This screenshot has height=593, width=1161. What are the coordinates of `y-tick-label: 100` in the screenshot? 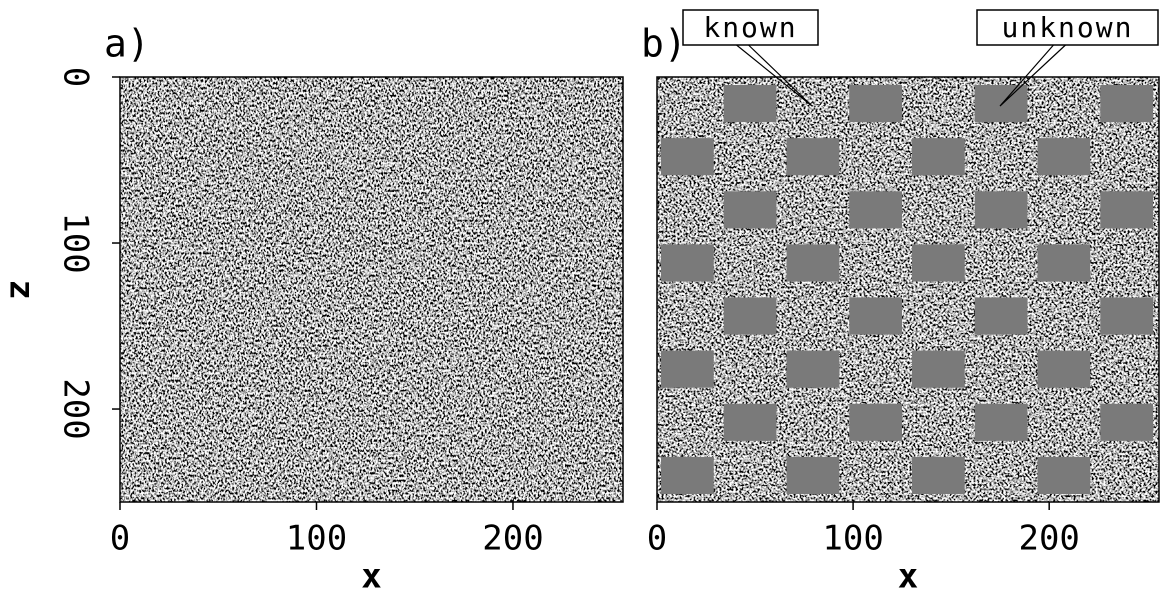 It's located at (76, 242).